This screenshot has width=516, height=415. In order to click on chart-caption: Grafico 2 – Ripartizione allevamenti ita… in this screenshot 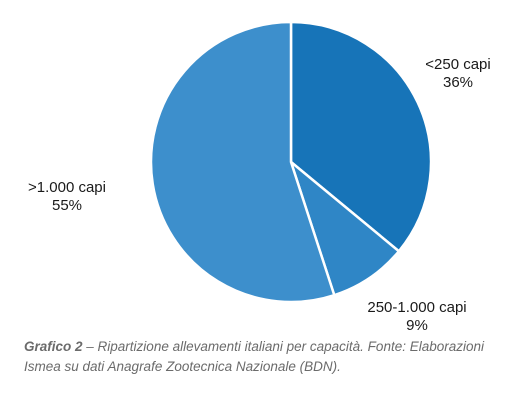, I will do `click(259, 357)`.